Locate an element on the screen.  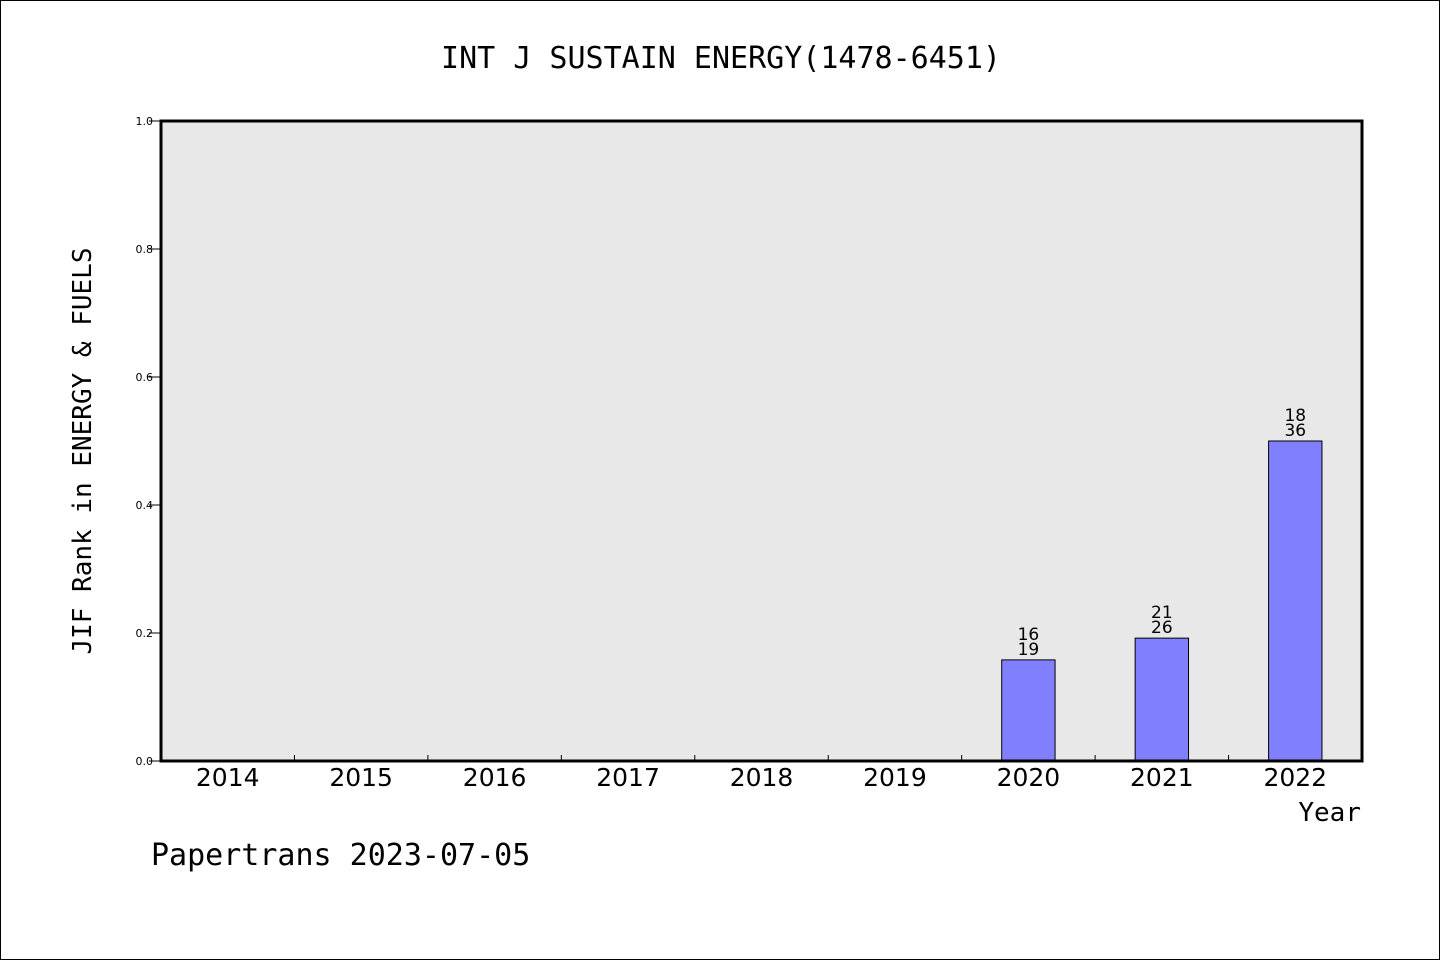
bar-label-bottom-2021: 26 is located at coordinates (1162, 628).